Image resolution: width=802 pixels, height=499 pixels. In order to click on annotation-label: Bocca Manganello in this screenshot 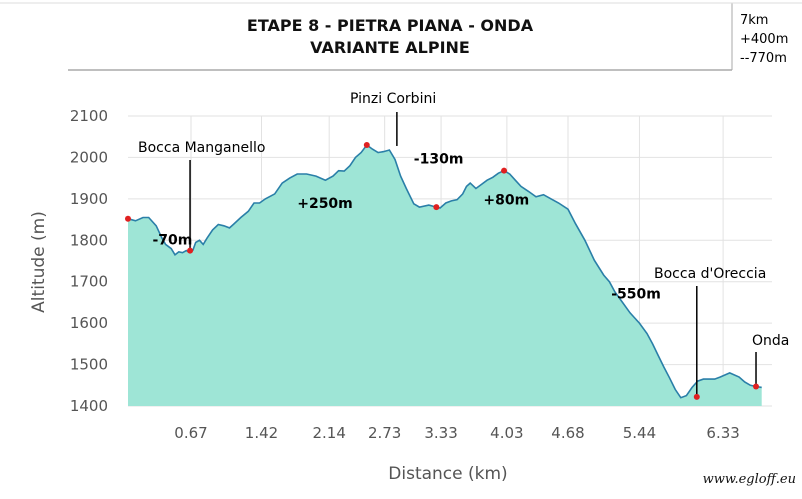, I will do `click(201, 148)`.